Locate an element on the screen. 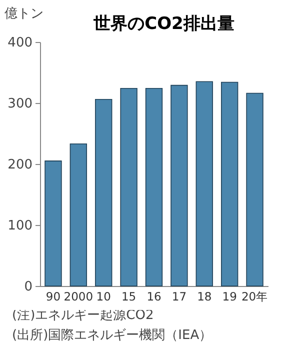  y-tick-label: 300 is located at coordinates (20, 104).